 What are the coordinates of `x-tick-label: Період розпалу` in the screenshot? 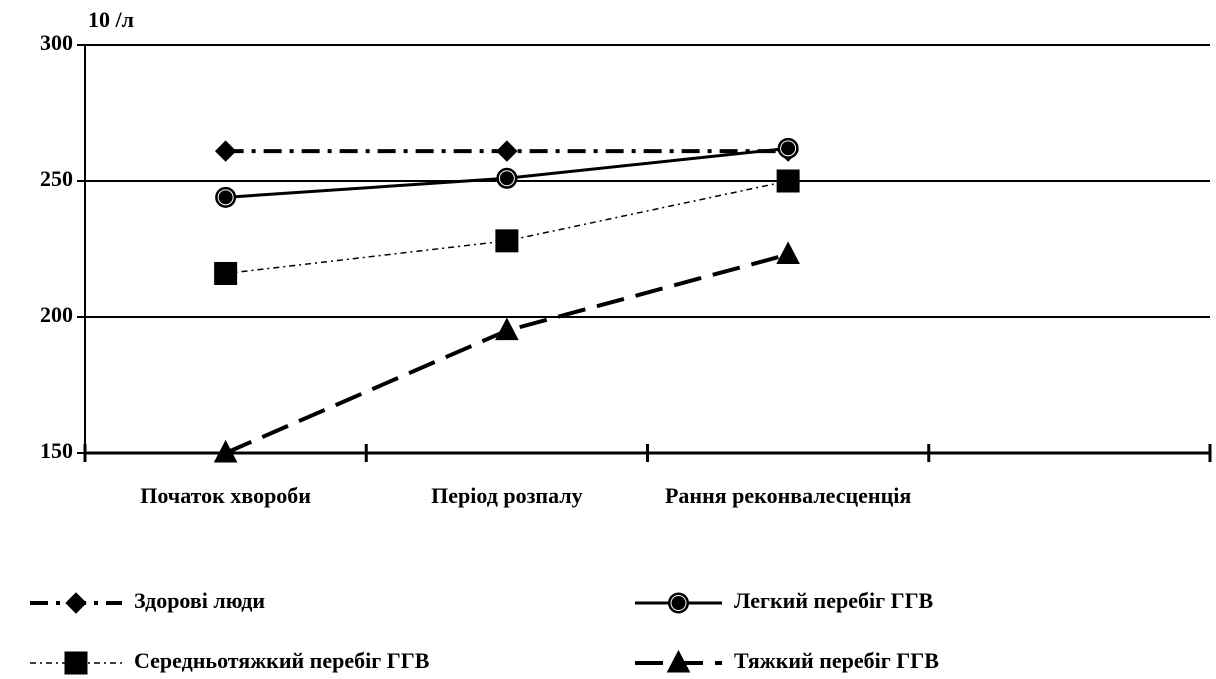 It's located at (507, 495).